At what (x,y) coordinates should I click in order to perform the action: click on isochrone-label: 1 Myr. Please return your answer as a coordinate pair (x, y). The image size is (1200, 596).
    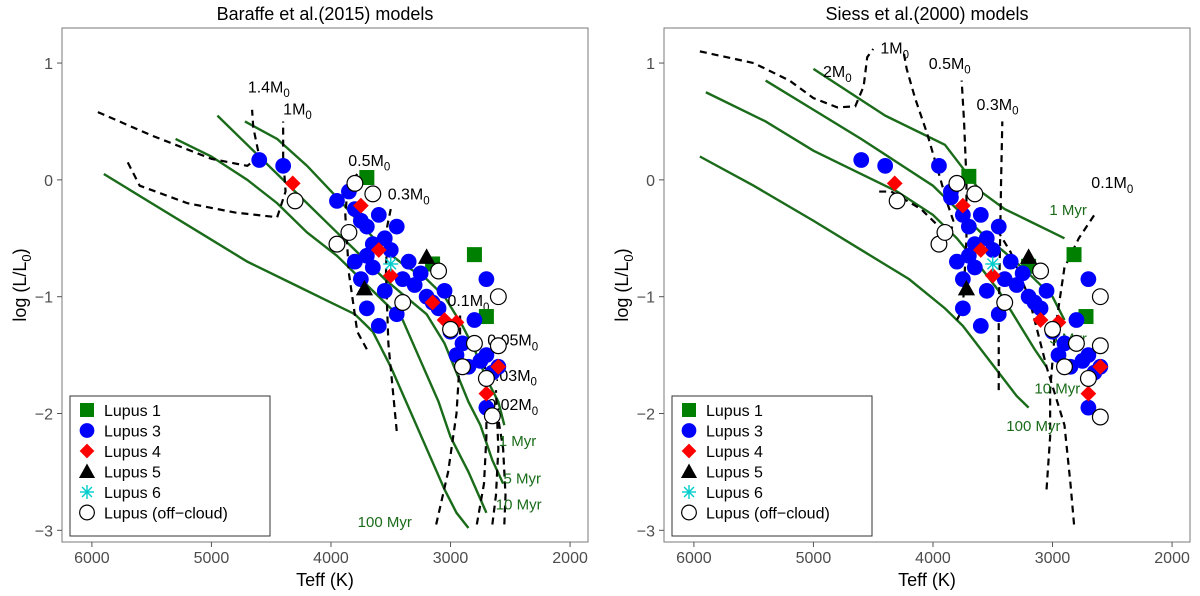
    Looking at the image, I should click on (518, 441).